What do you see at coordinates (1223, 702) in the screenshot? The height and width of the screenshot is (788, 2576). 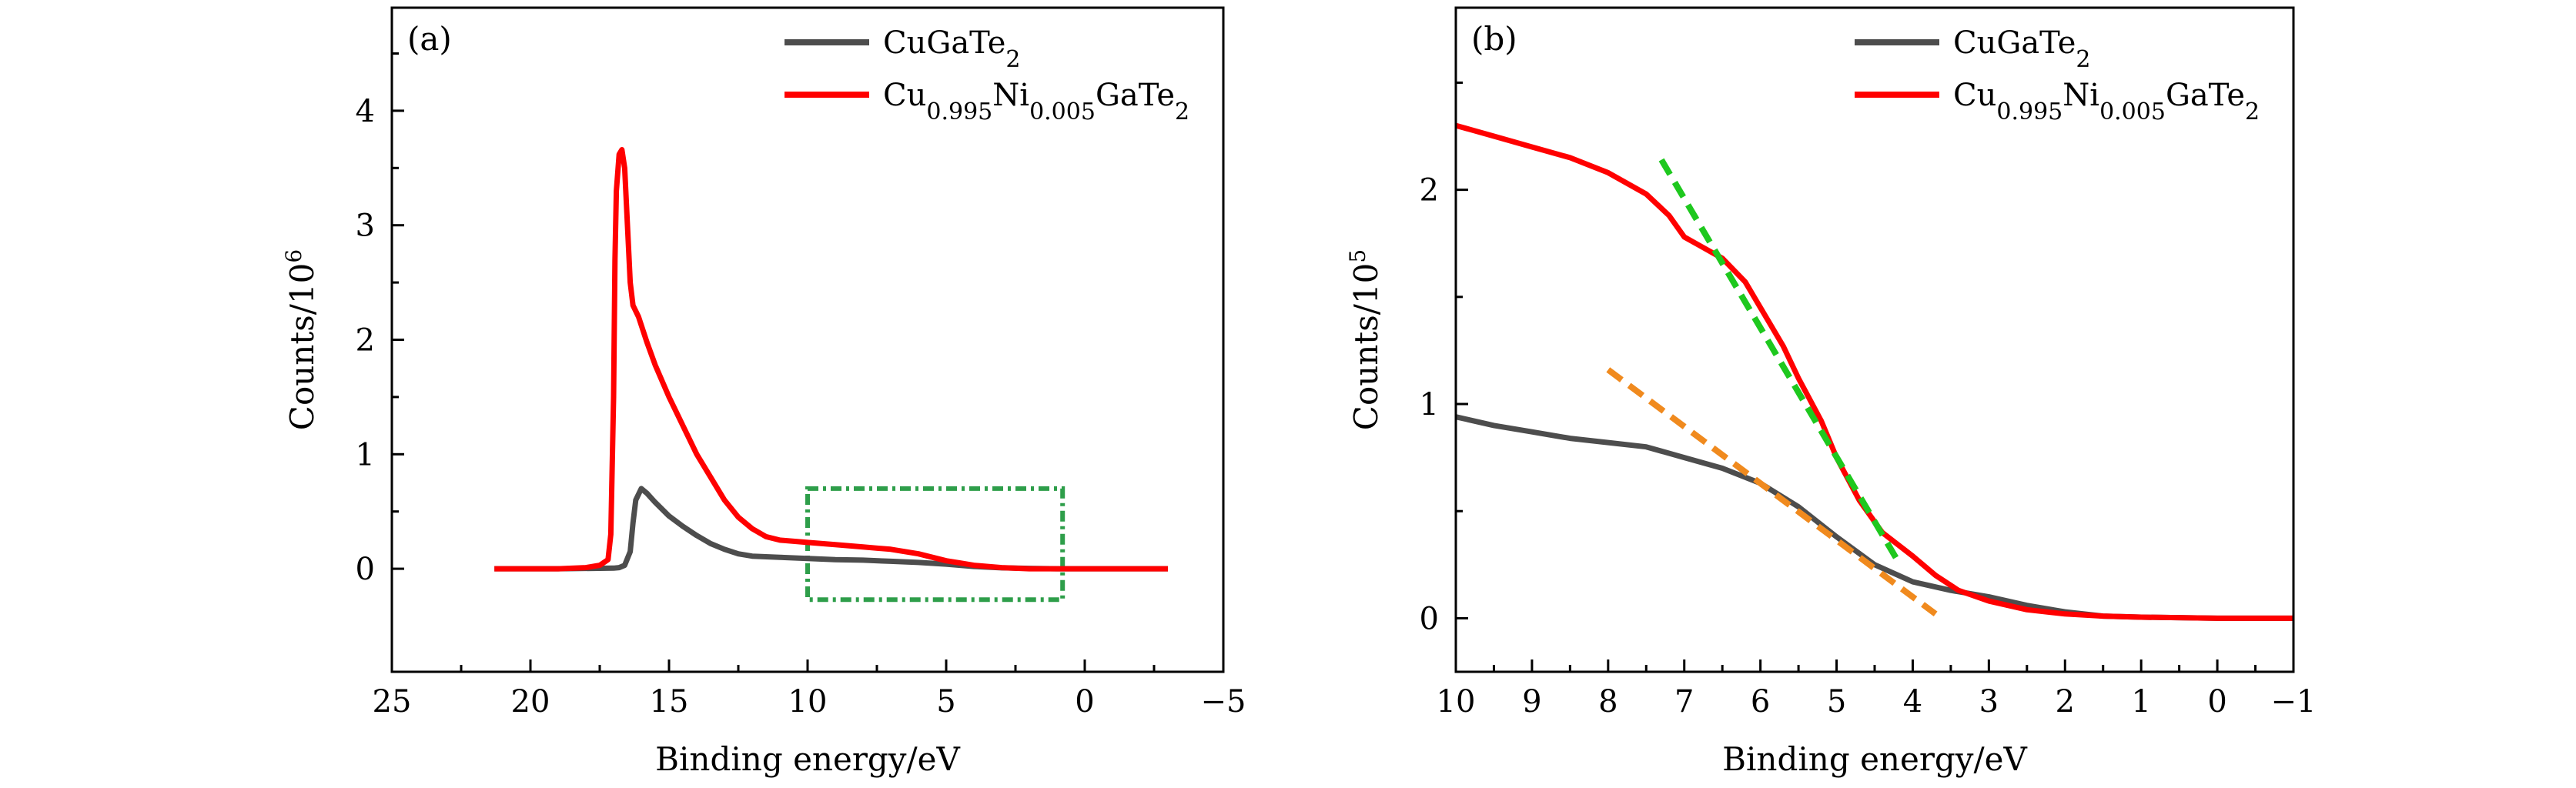 I see `x-tick-label: −5` at bounding box center [1223, 702].